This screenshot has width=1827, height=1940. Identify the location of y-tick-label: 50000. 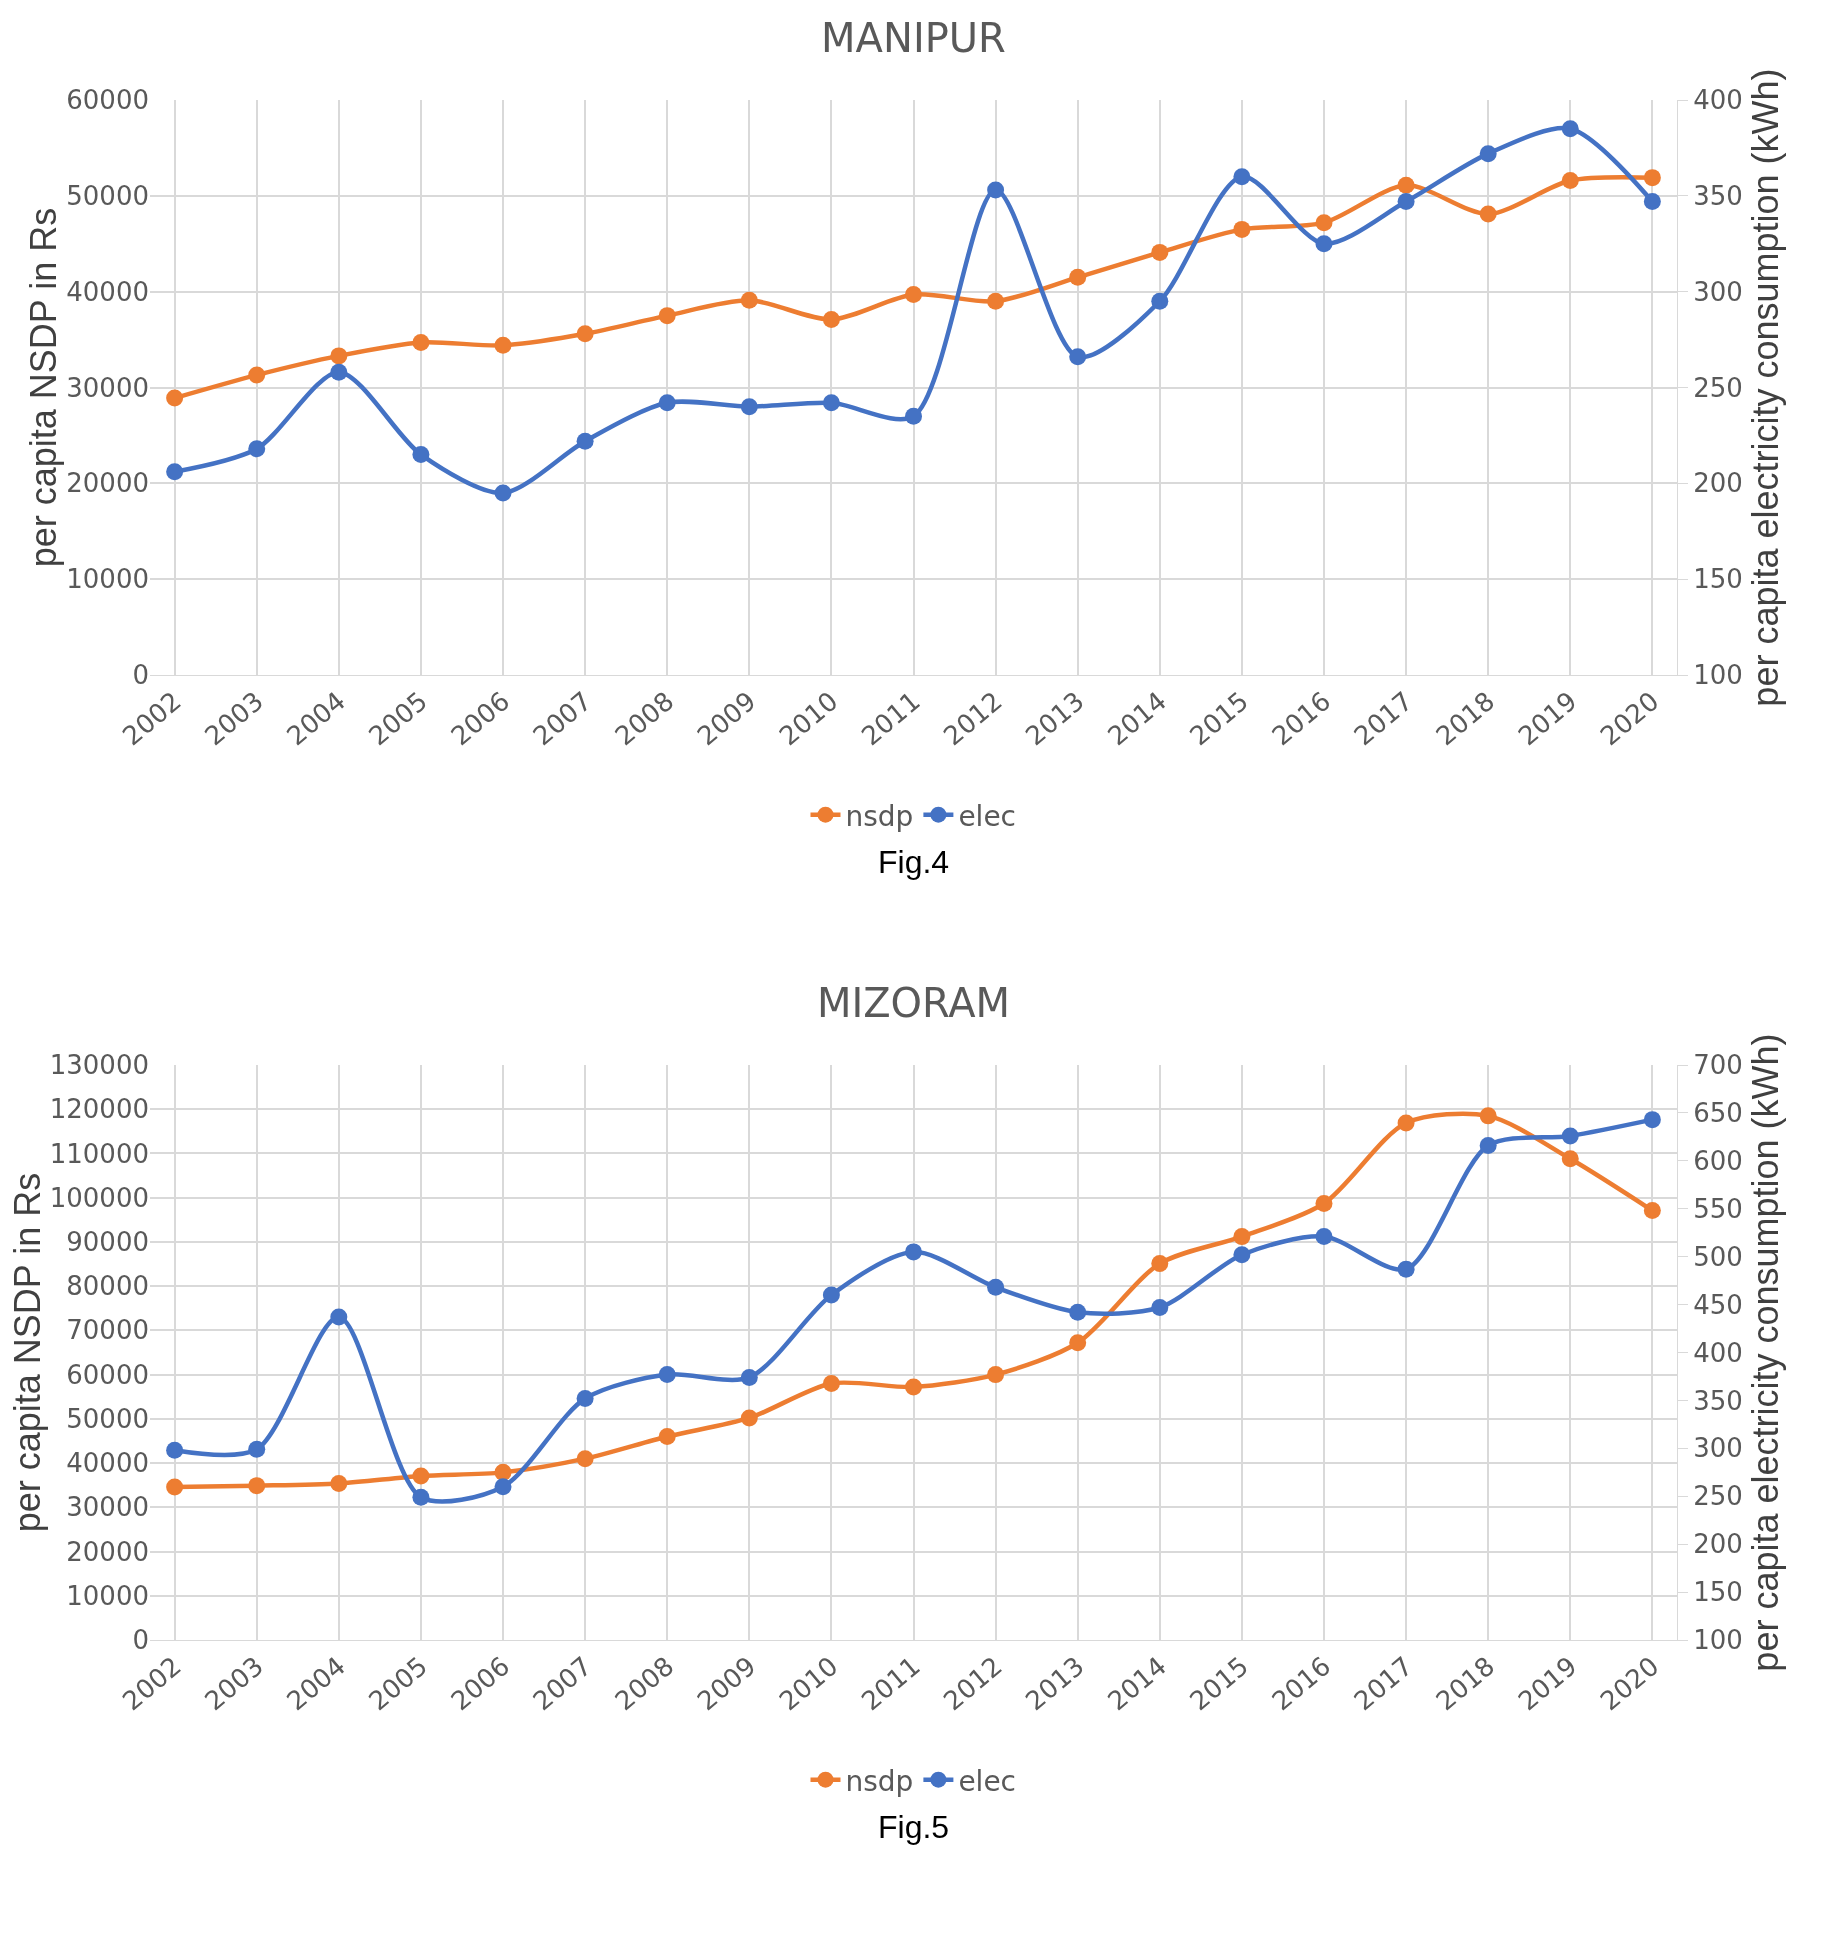
(107, 1418).